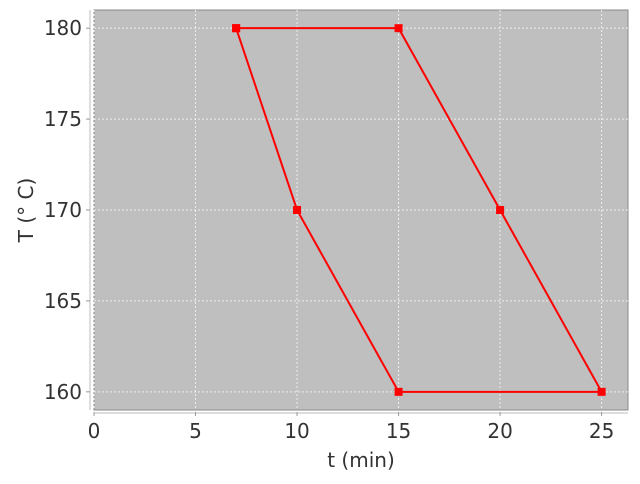 This screenshot has height=484, width=640. I want to click on y-tick-label: 180, so click(63, 28).